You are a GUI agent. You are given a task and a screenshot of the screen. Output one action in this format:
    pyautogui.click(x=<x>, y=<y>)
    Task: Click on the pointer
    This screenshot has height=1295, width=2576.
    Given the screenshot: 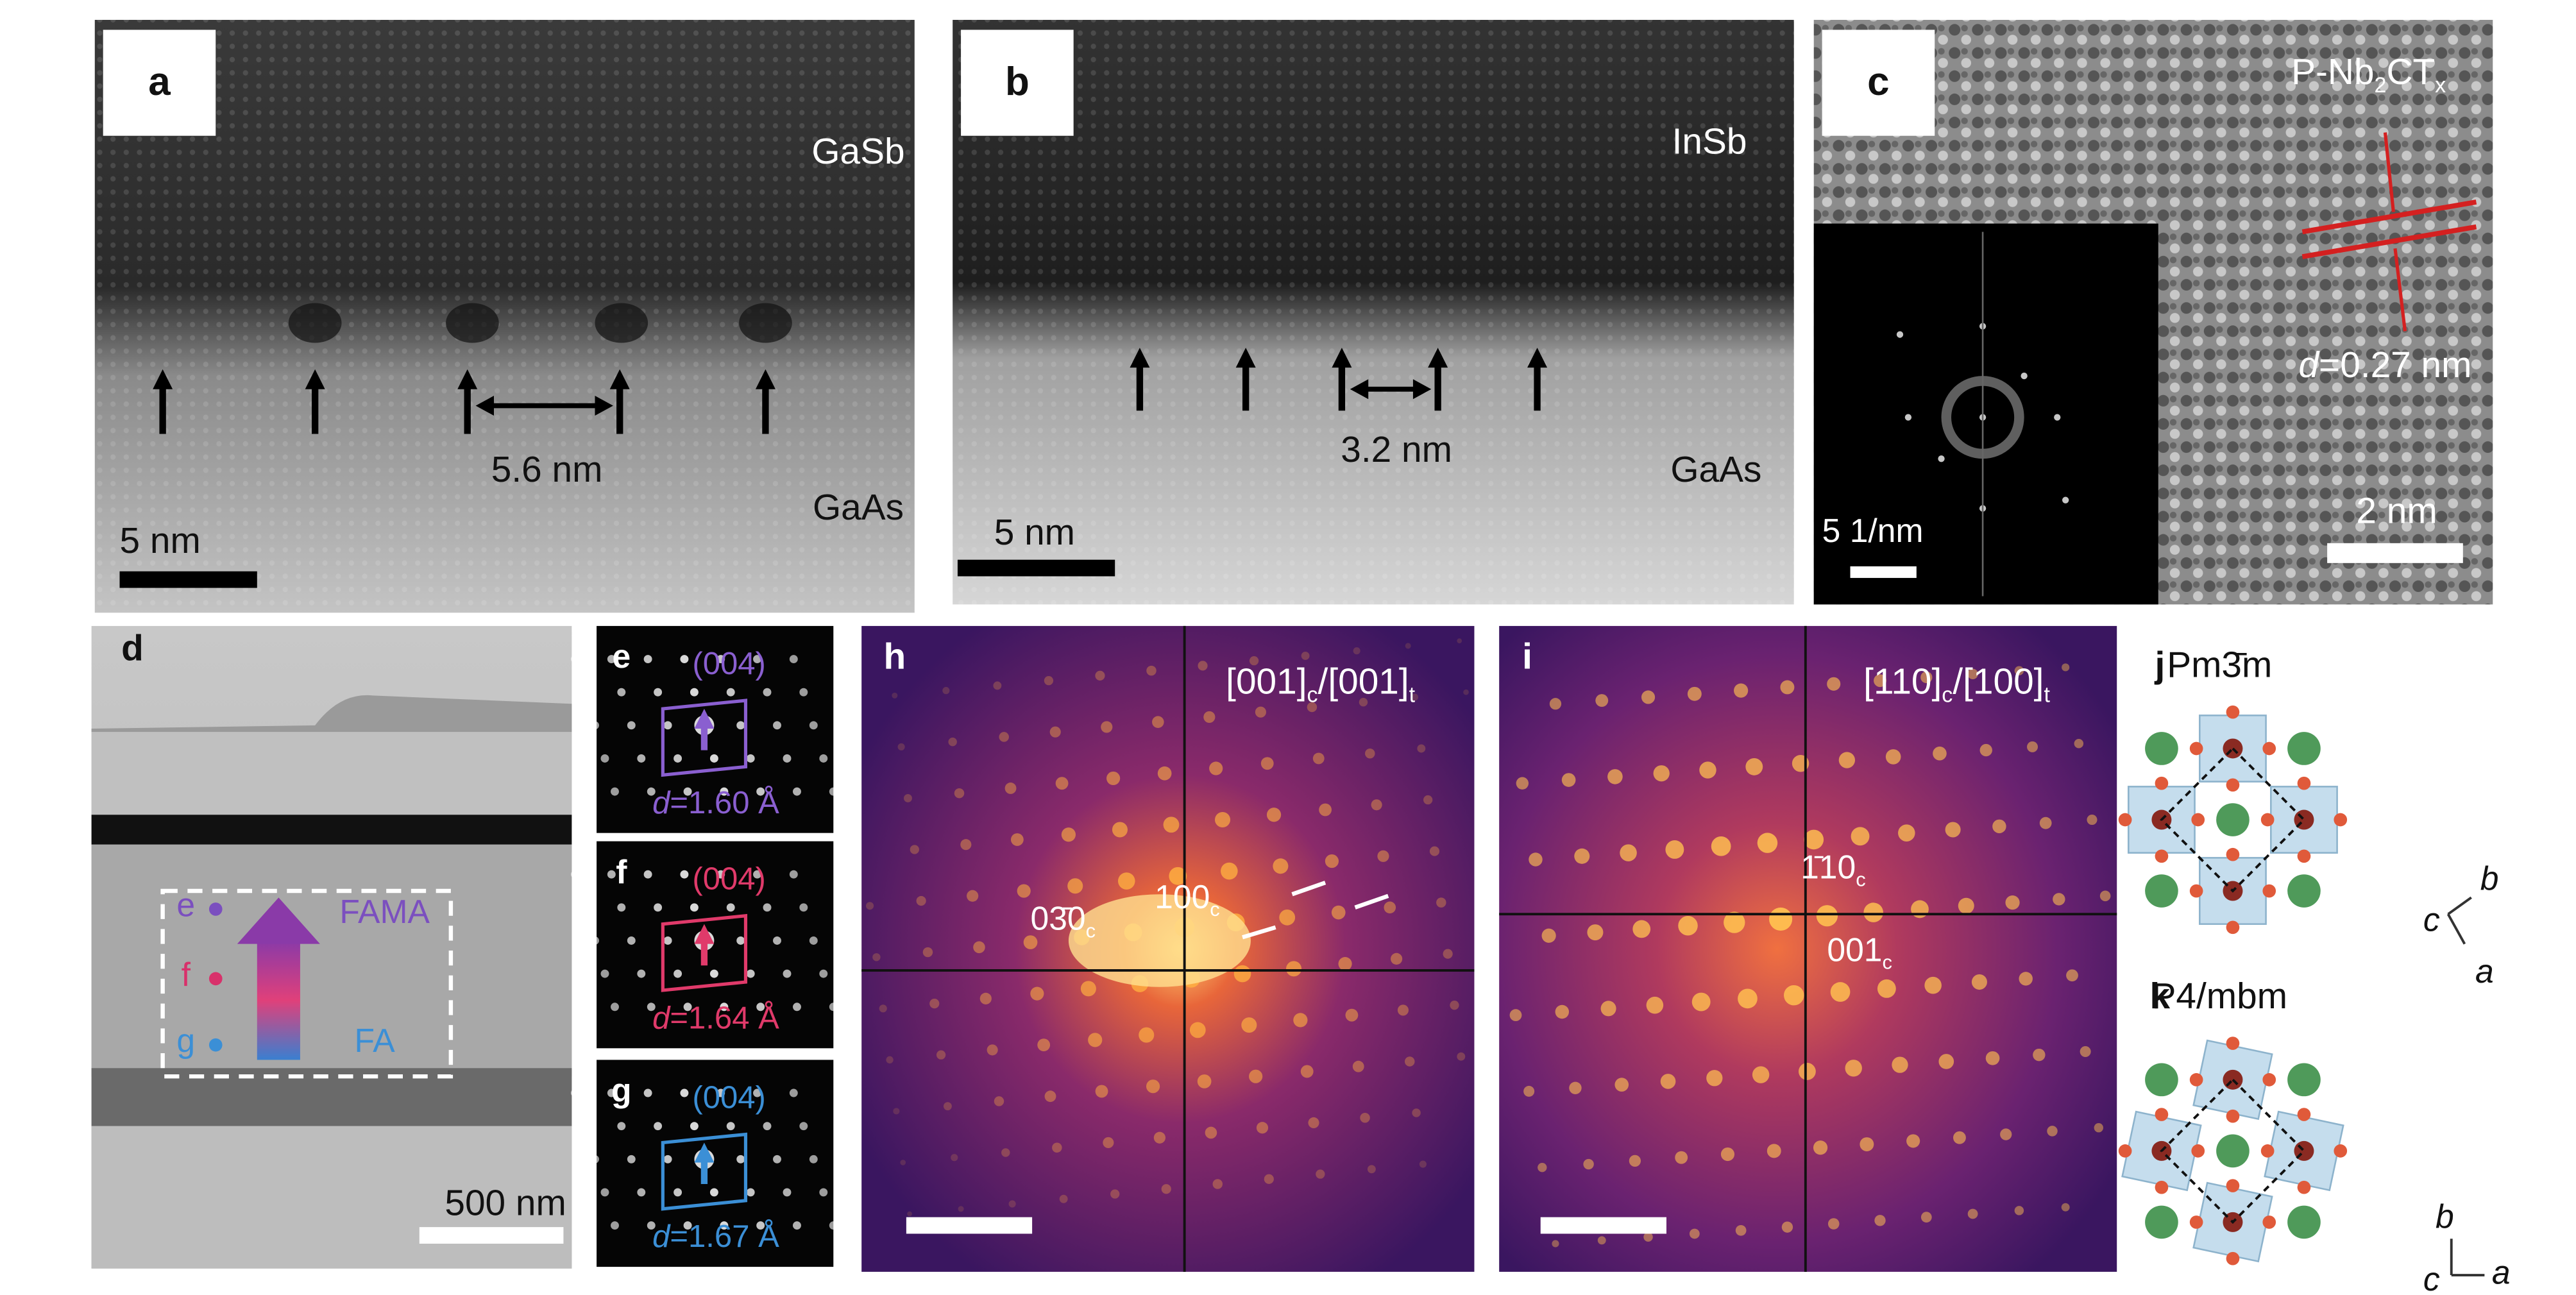 What is the action you would take?
    pyautogui.click(x=2389, y=172)
    